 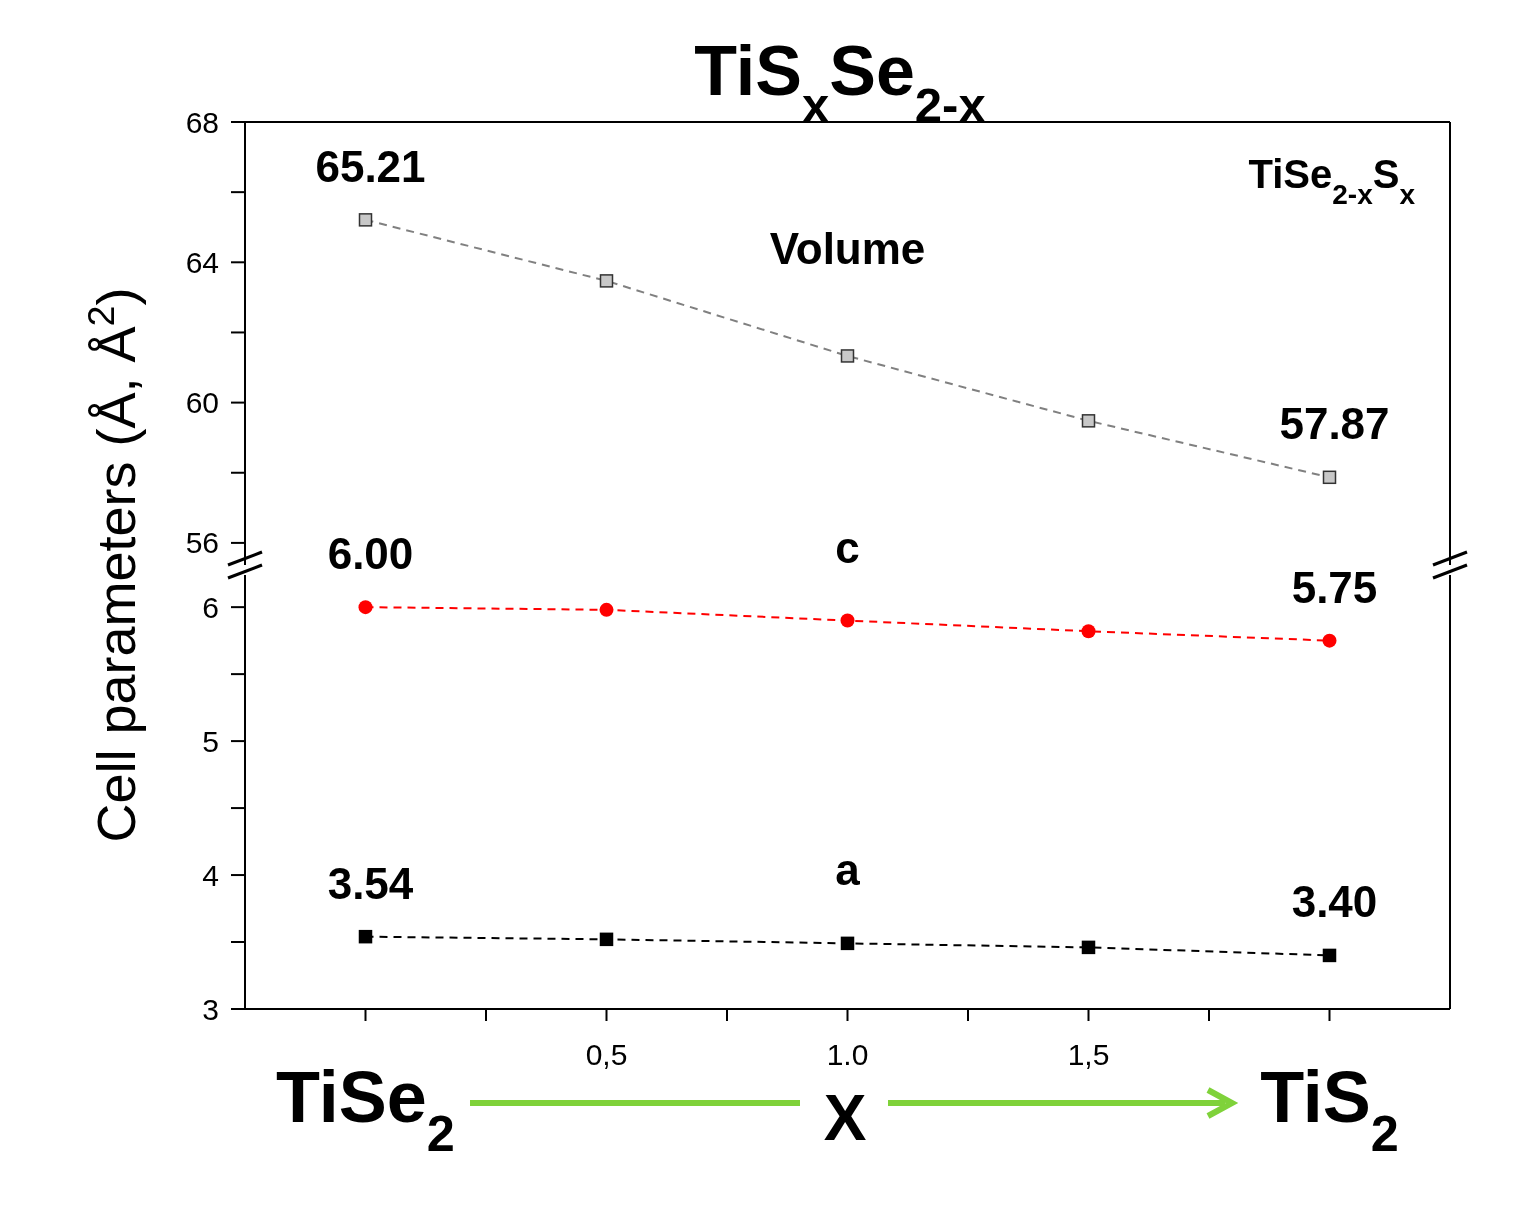 What do you see at coordinates (370, 883) in the screenshot?
I see `data-label: 3.54` at bounding box center [370, 883].